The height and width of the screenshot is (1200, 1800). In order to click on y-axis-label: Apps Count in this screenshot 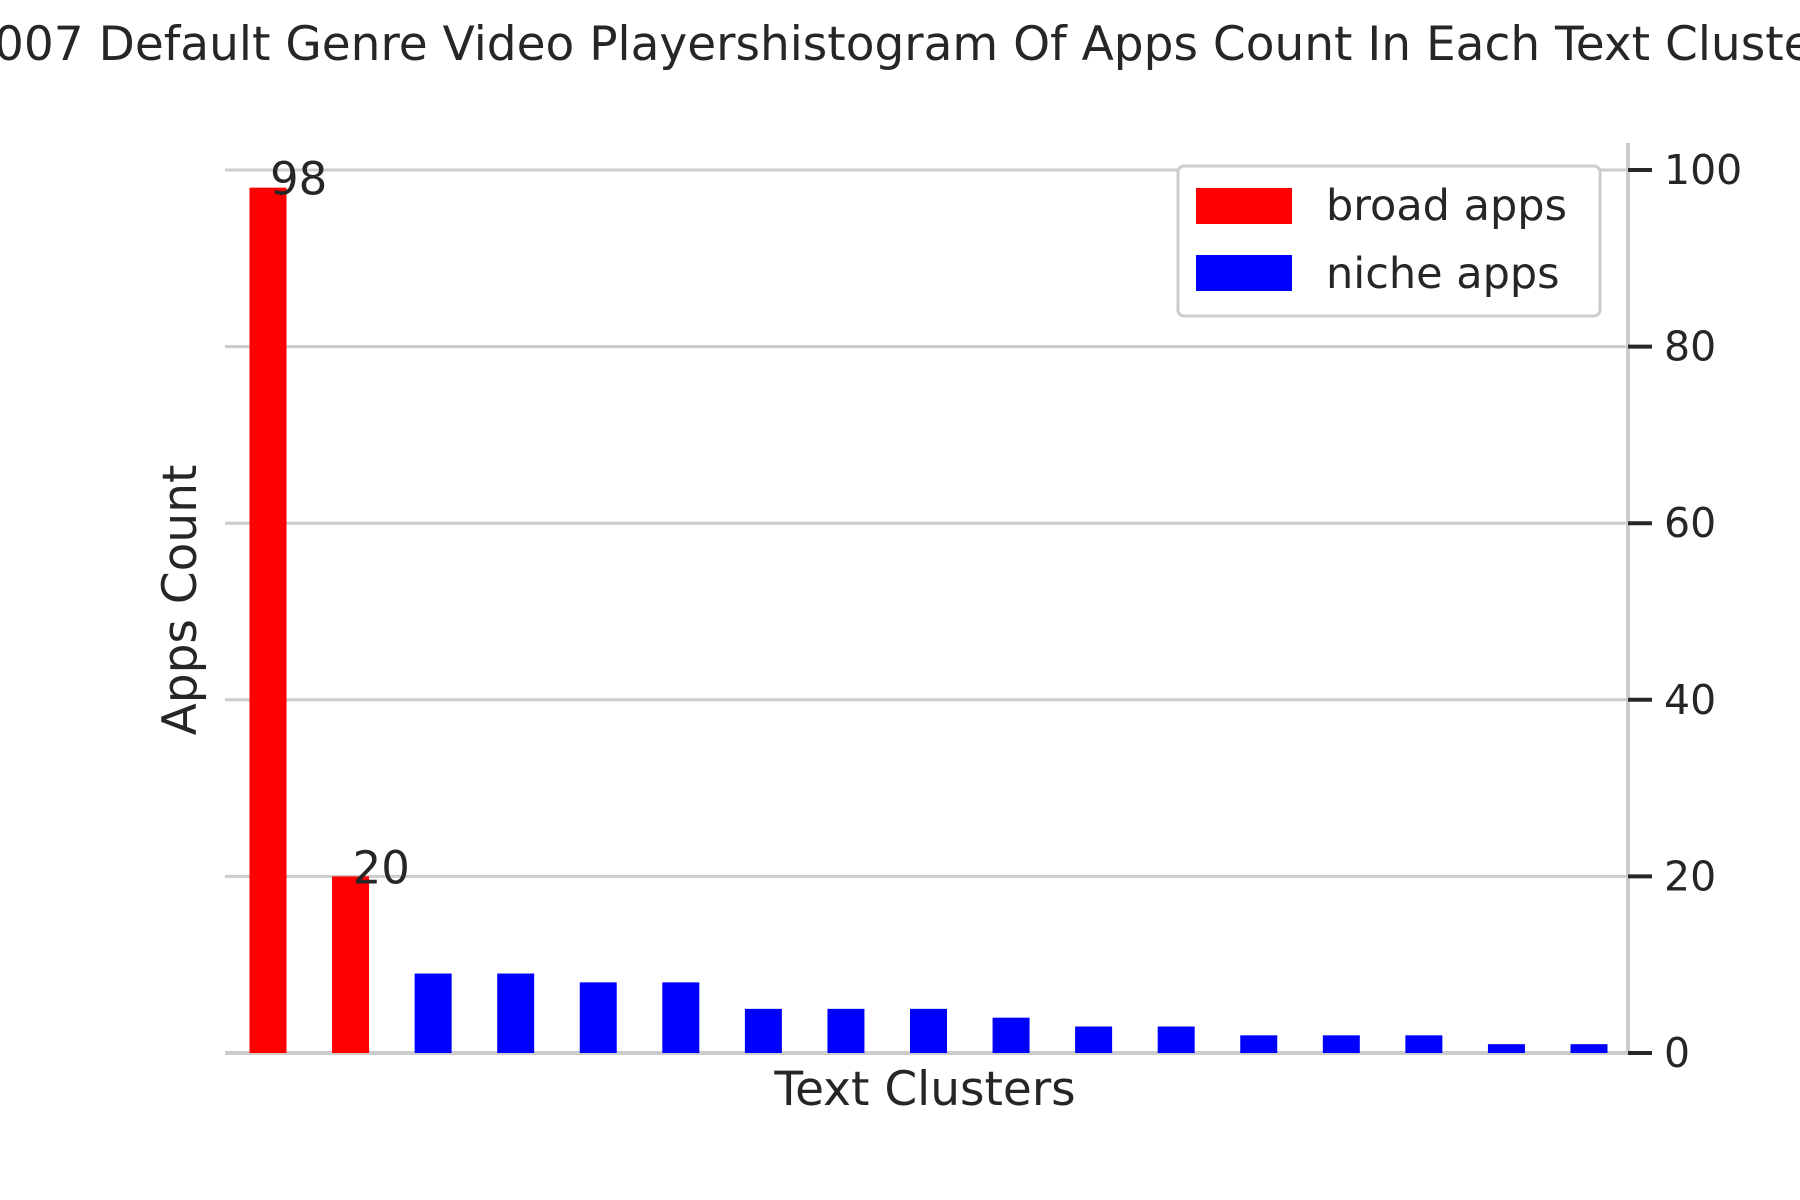, I will do `click(180, 600)`.